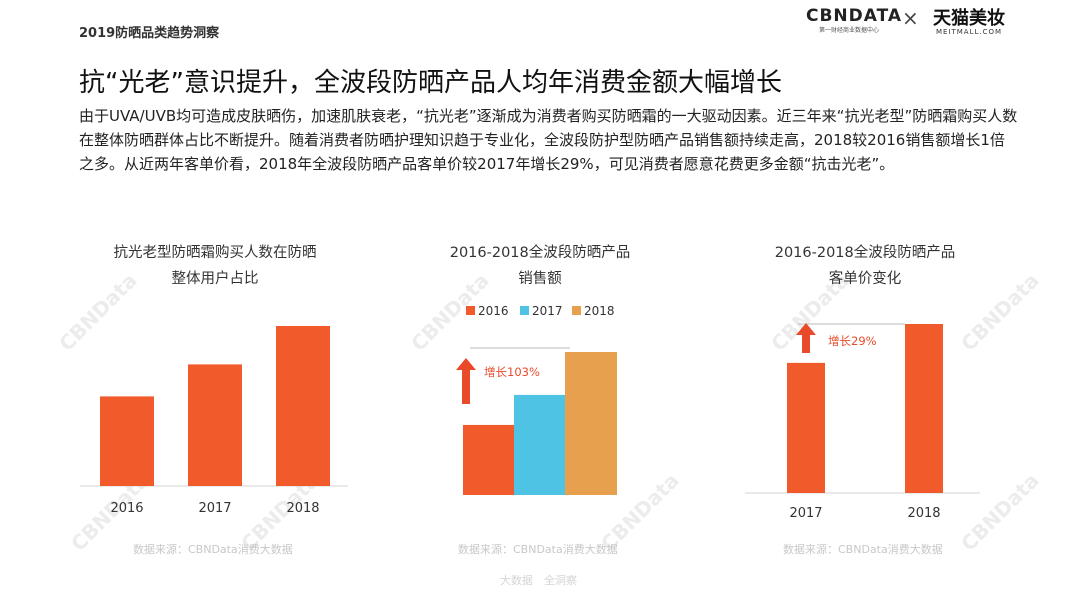  Describe the element at coordinates (540, 266) in the screenshot. I see `chart-2-title: 2016-2018全波段防晒产品 销售额` at that location.